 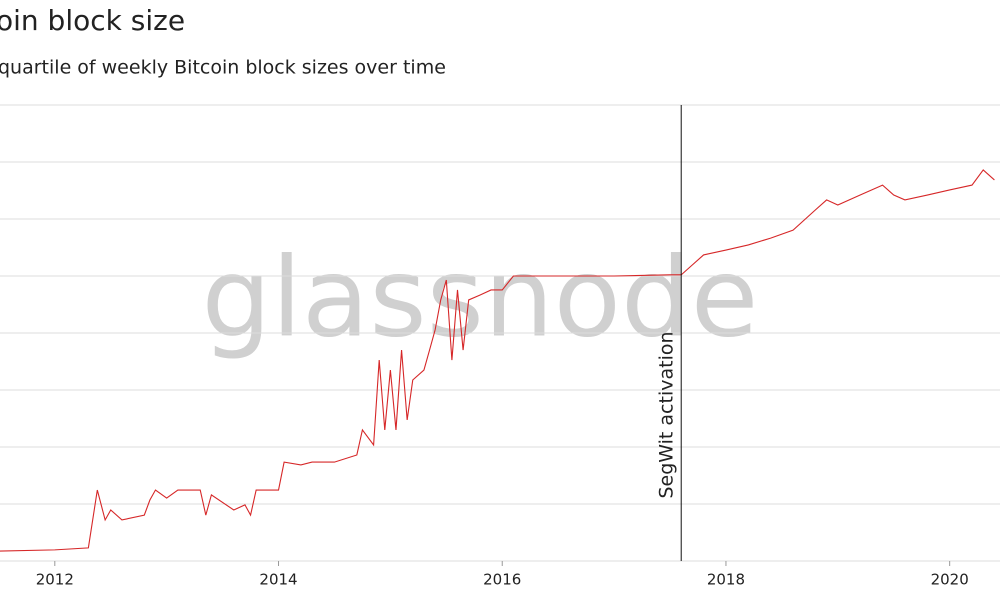 What do you see at coordinates (92, 20) in the screenshot?
I see `chart-title: oin block size` at bounding box center [92, 20].